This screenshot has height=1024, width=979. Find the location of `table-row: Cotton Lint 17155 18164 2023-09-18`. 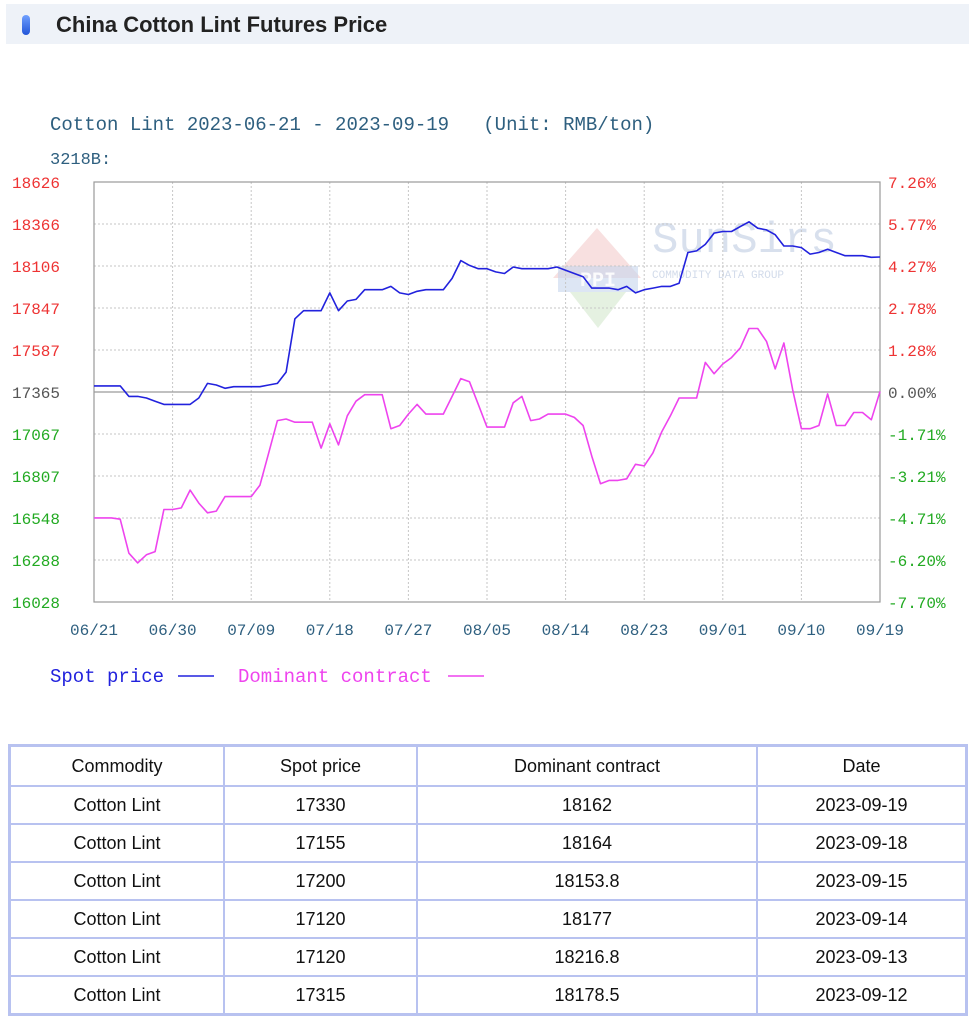

table-row: Cotton Lint 17155 18164 2023-09-18 is located at coordinates (488, 843).